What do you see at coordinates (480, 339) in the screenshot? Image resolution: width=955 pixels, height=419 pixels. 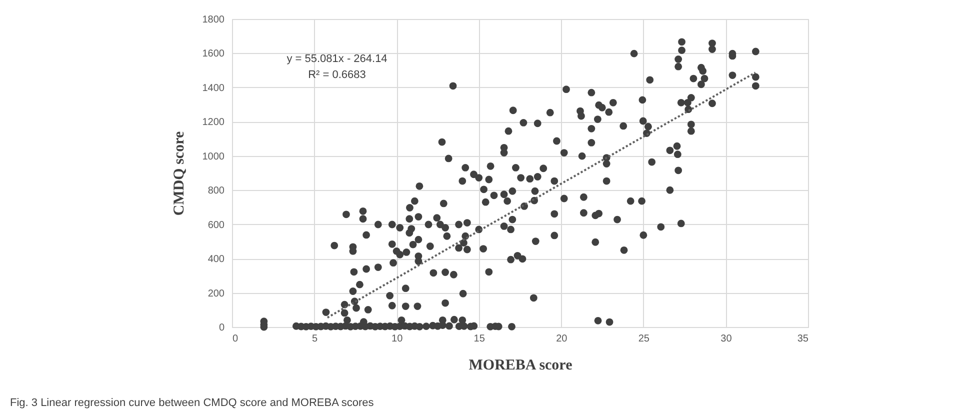 I see `x-tick-label: 15` at bounding box center [480, 339].